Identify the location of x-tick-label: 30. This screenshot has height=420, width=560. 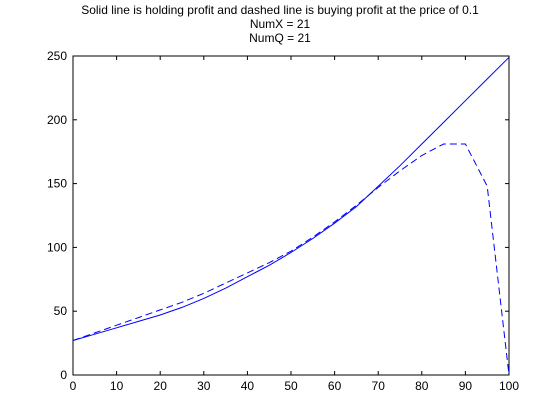
(204, 386).